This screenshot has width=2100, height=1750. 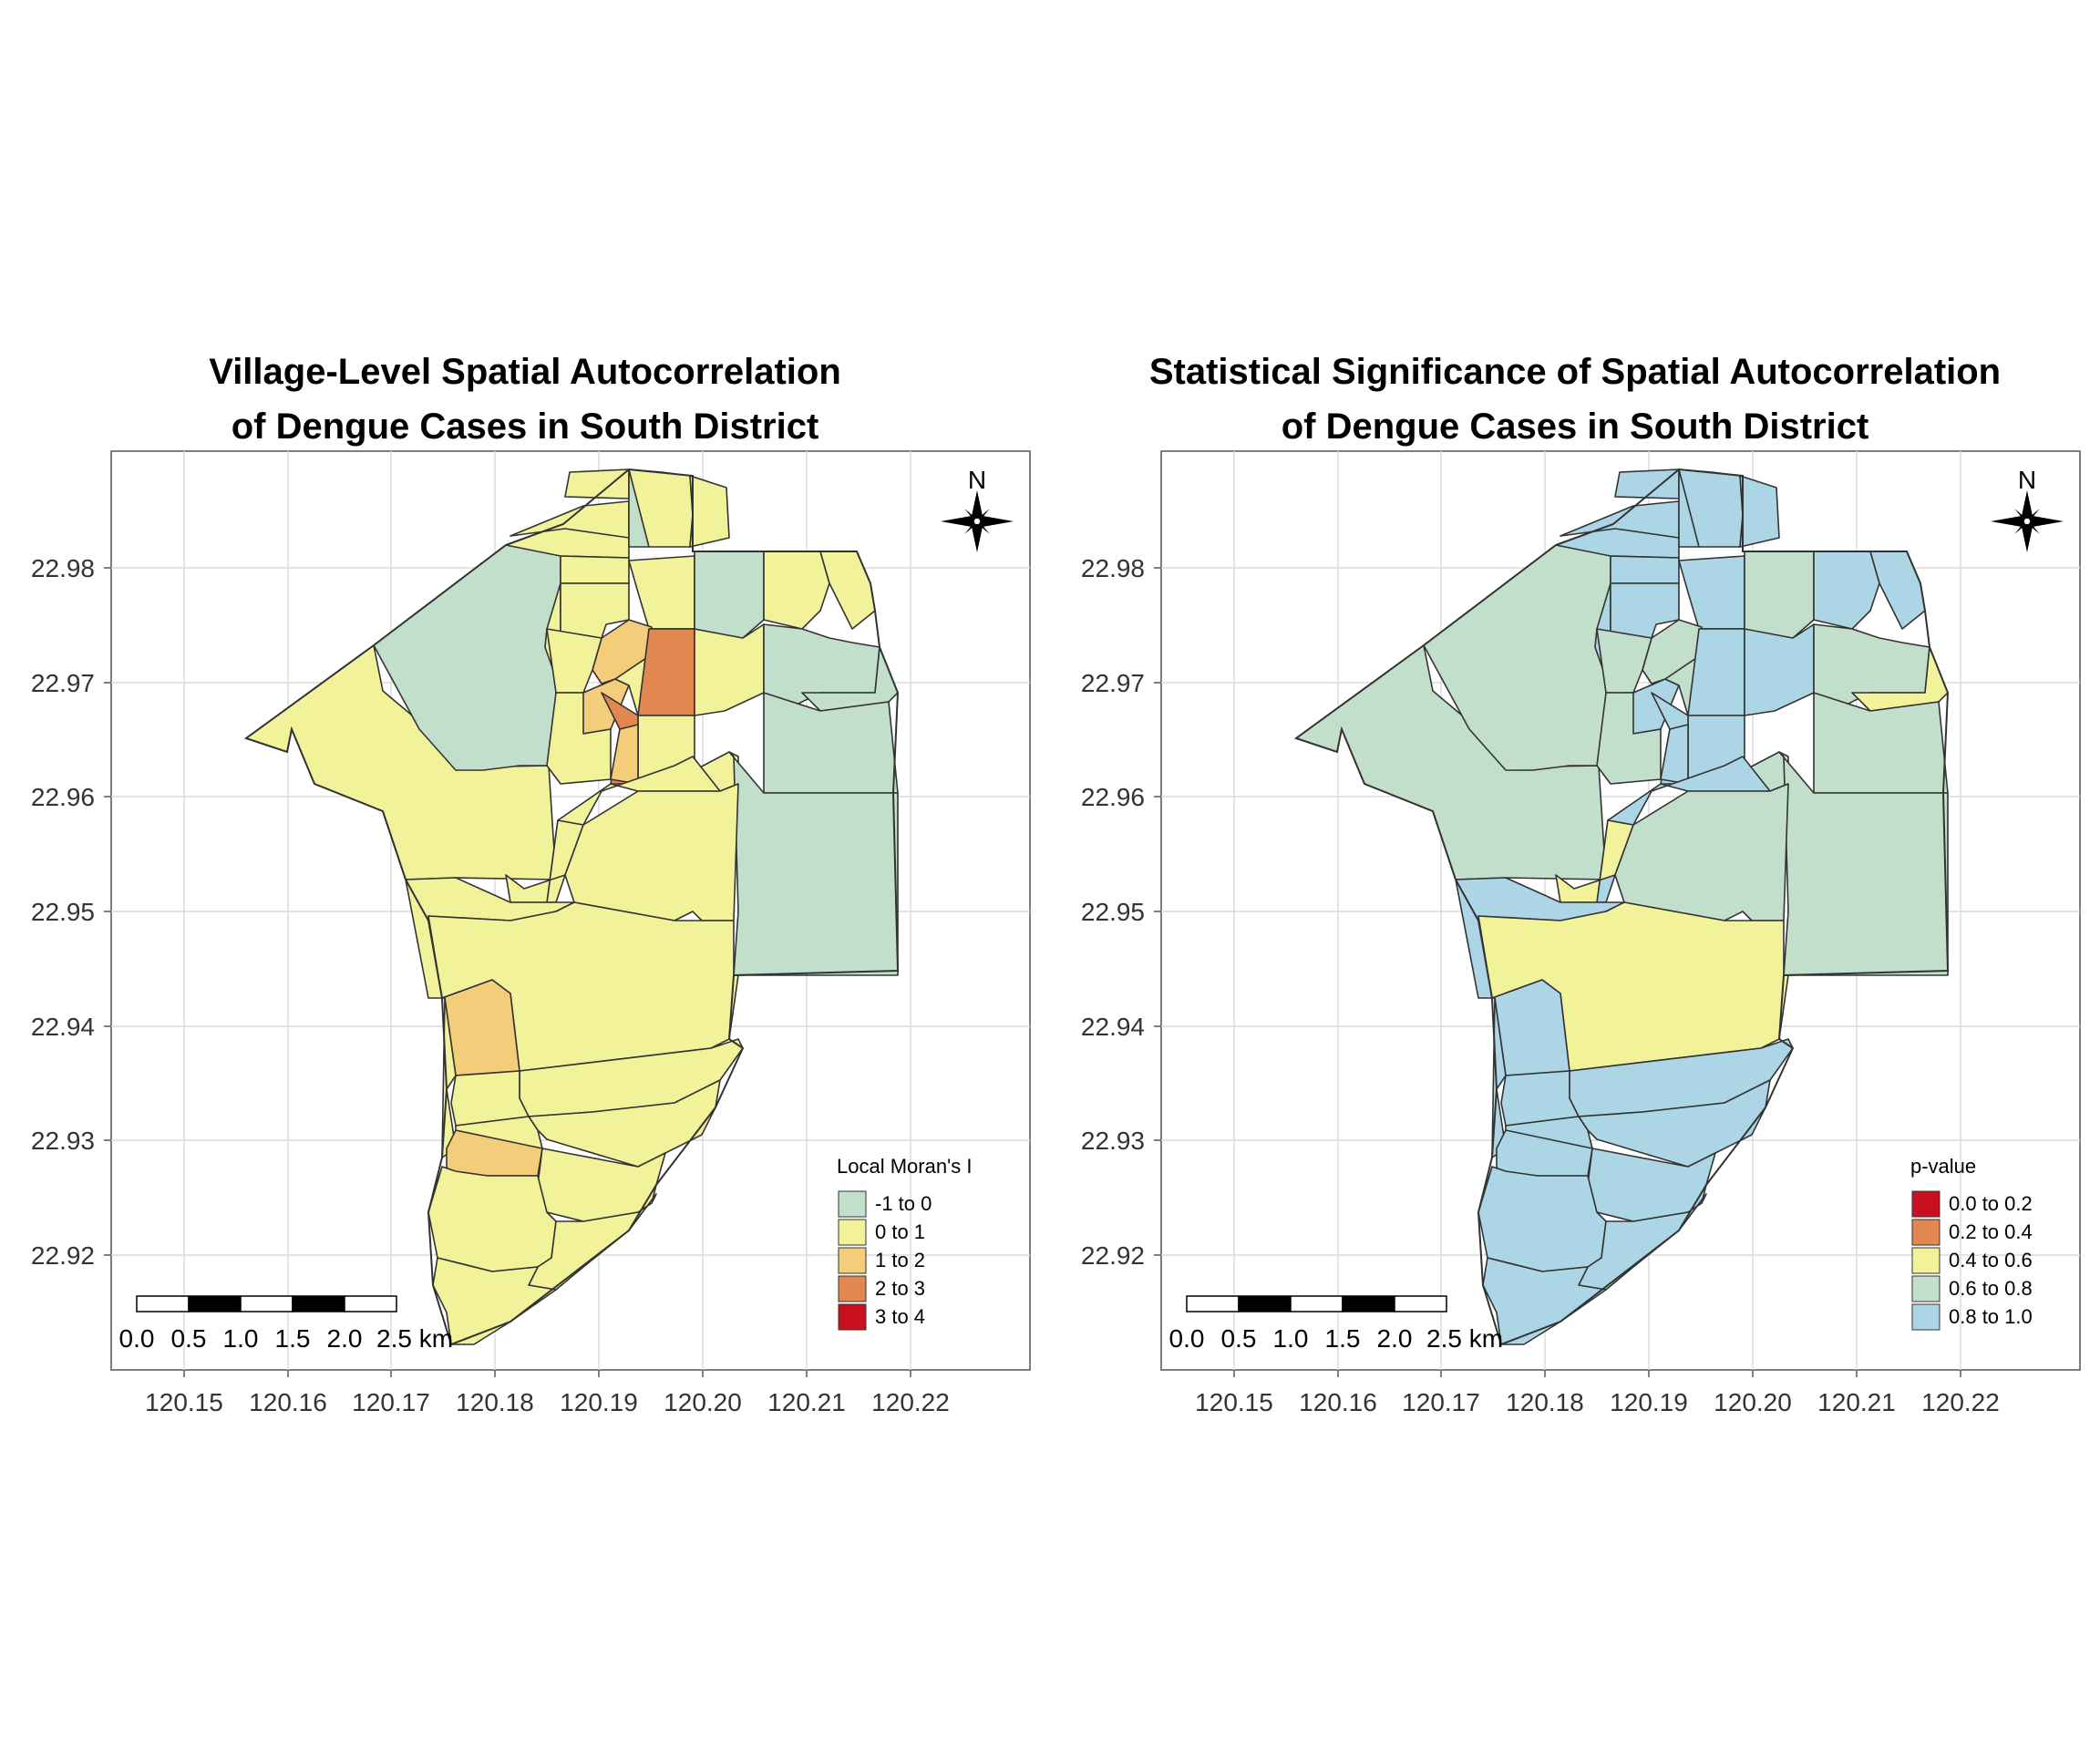 What do you see at coordinates (900, 1317) in the screenshot?
I see `legend-label: 3 to 4` at bounding box center [900, 1317].